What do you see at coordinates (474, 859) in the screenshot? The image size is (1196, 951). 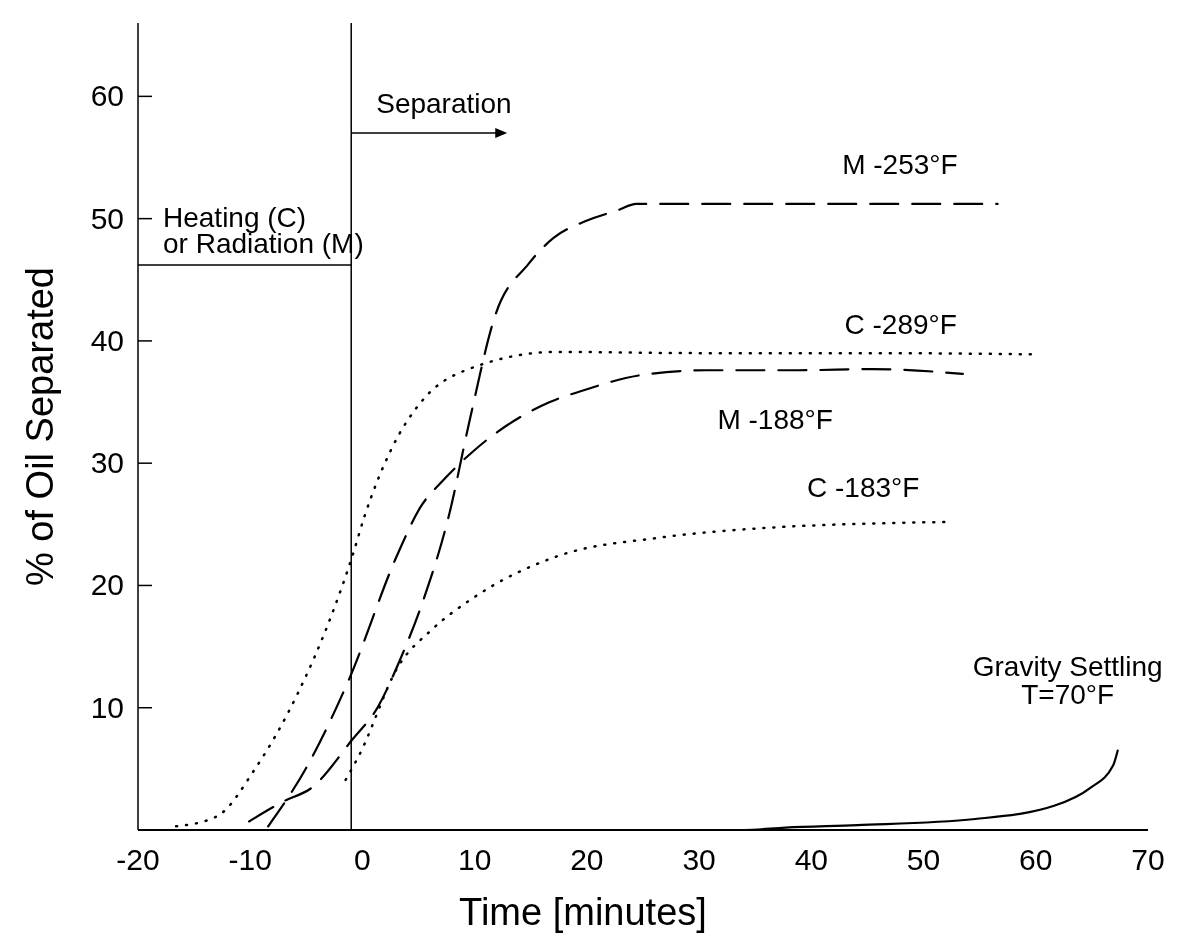 I see `x-tick-label: 10` at bounding box center [474, 859].